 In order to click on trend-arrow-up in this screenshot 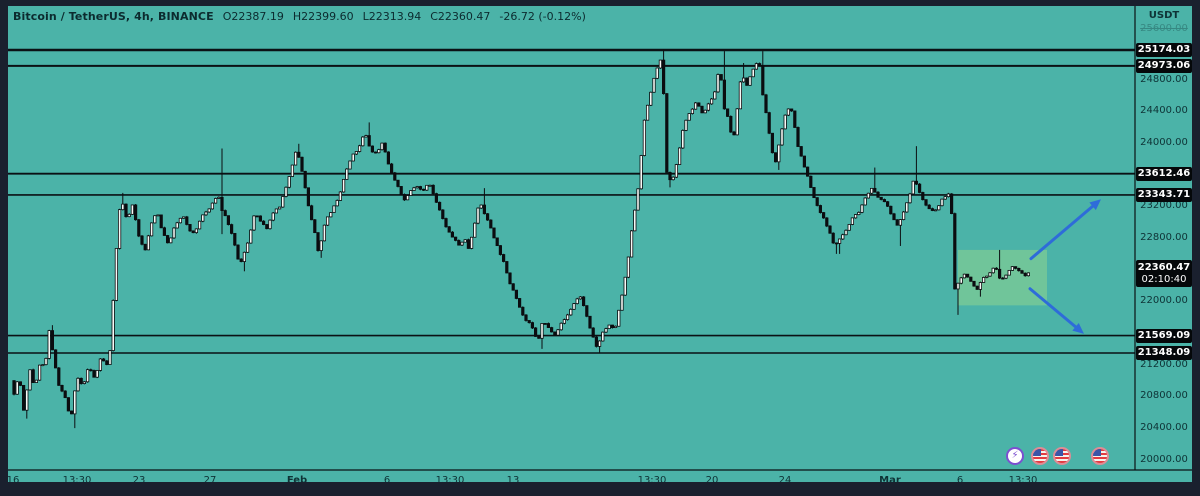, I will do `click(1065, 230)`.